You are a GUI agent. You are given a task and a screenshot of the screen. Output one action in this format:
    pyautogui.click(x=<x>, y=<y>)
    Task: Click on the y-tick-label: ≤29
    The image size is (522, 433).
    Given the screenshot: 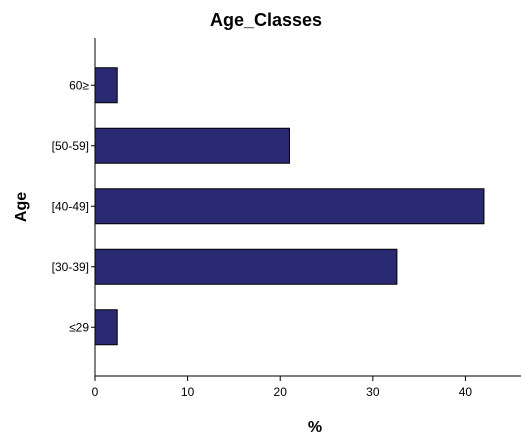 What is the action you would take?
    pyautogui.click(x=79, y=327)
    